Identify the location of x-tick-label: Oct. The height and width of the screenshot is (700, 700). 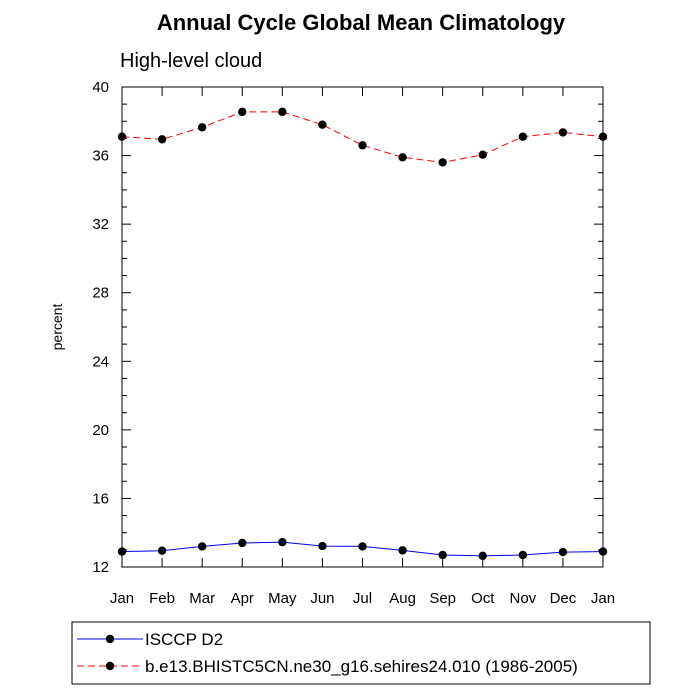
(483, 598).